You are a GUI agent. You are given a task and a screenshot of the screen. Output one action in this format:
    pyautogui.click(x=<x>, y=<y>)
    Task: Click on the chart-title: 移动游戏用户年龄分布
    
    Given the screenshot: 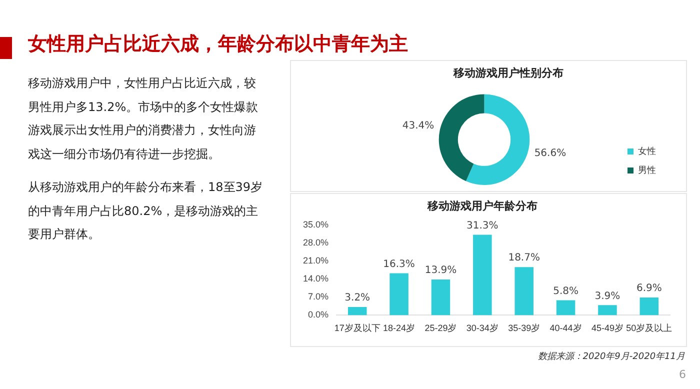 What is the action you would take?
    pyautogui.click(x=482, y=205)
    